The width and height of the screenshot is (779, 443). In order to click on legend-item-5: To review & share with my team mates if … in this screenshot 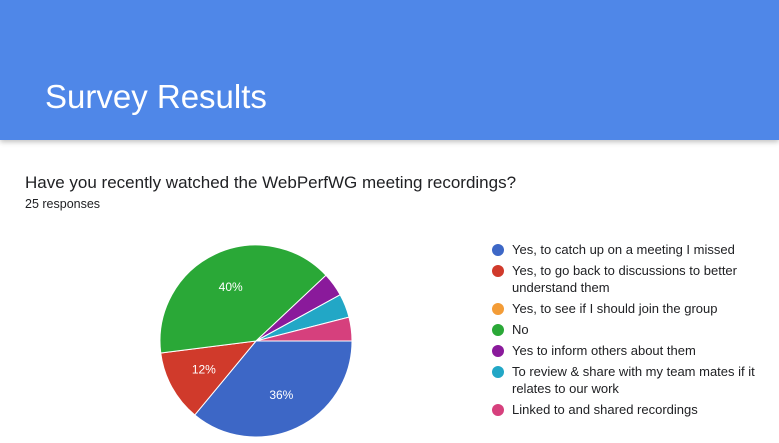, I will do `click(627, 380)`.